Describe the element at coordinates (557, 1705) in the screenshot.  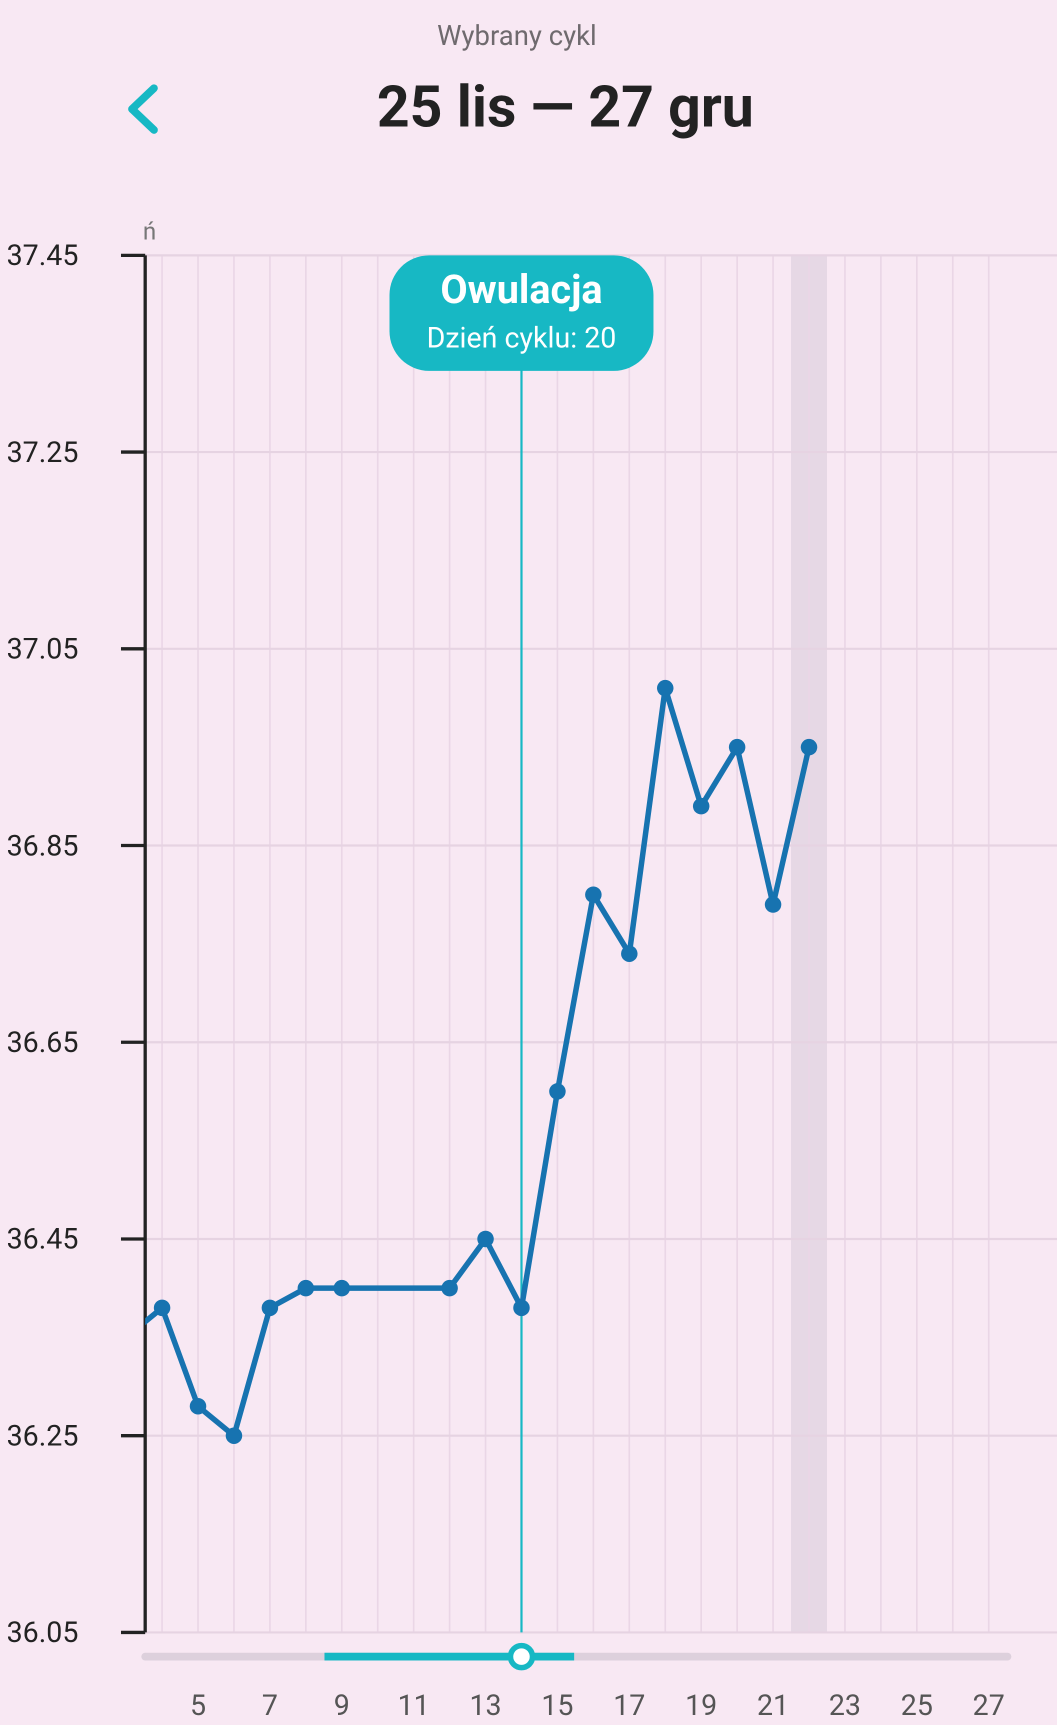
I see `x-tick-label: 15` at that location.